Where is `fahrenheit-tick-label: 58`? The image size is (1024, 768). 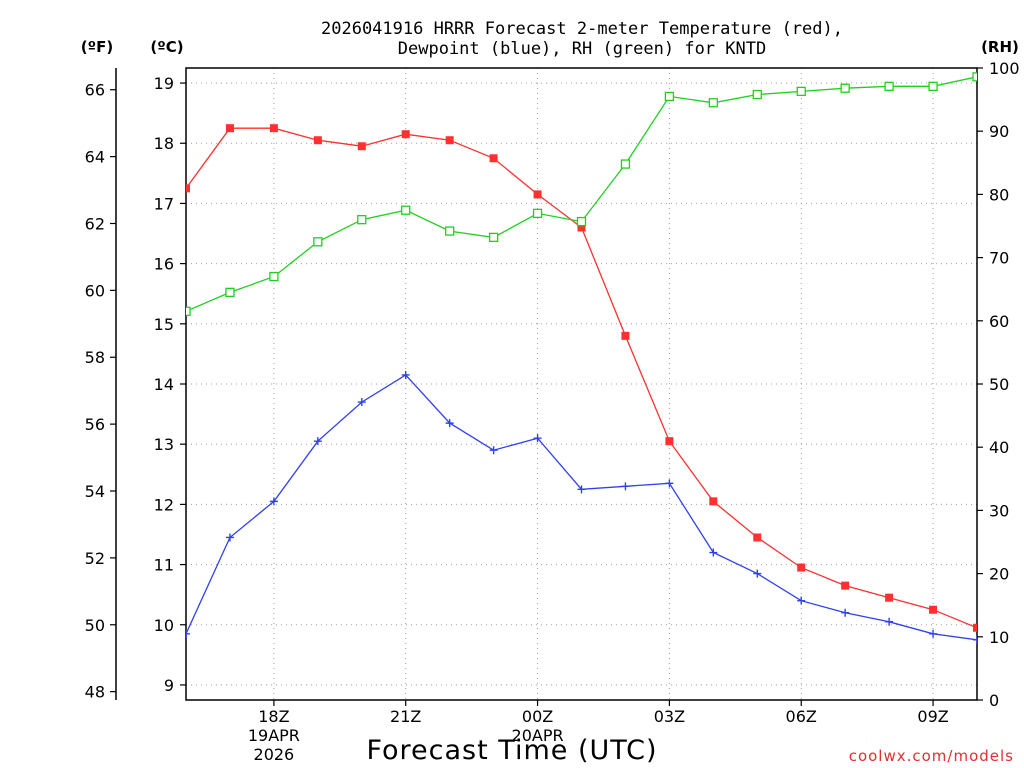
fahrenheit-tick-label: 58 is located at coordinates (95, 357).